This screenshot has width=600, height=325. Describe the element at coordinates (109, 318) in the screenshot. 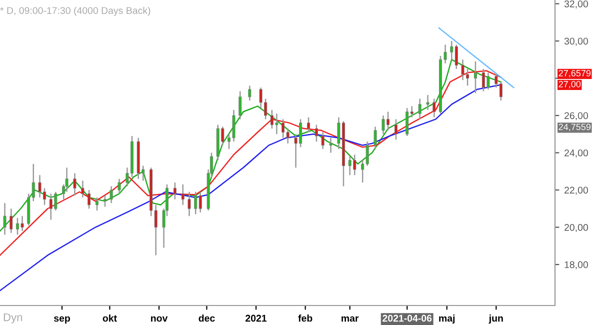

I see `x-tick-label: okt` at that location.